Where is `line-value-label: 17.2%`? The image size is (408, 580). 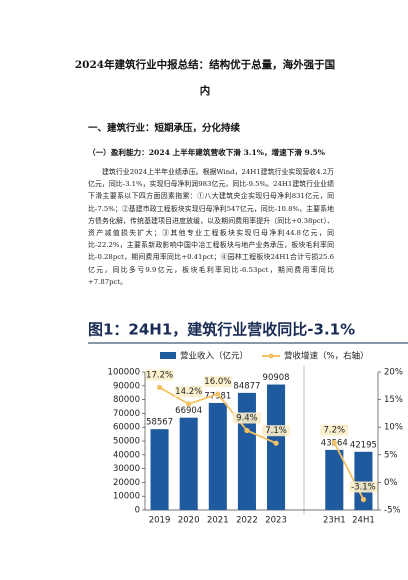 line-value-label: 17.2% is located at coordinates (159, 375).